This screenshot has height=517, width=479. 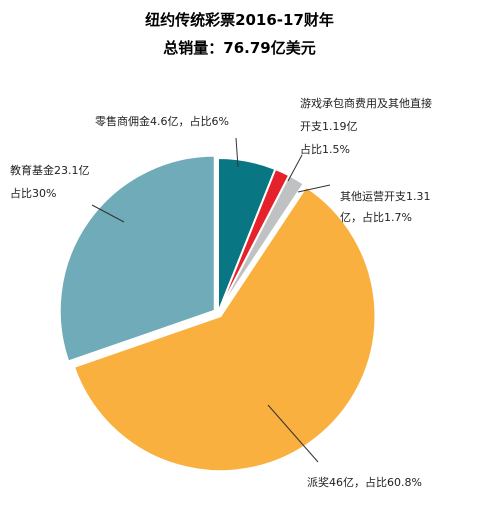 What do you see at coordinates (325, 149) in the screenshot?
I see `slice-label-line: 占比1.5%` at bounding box center [325, 149].